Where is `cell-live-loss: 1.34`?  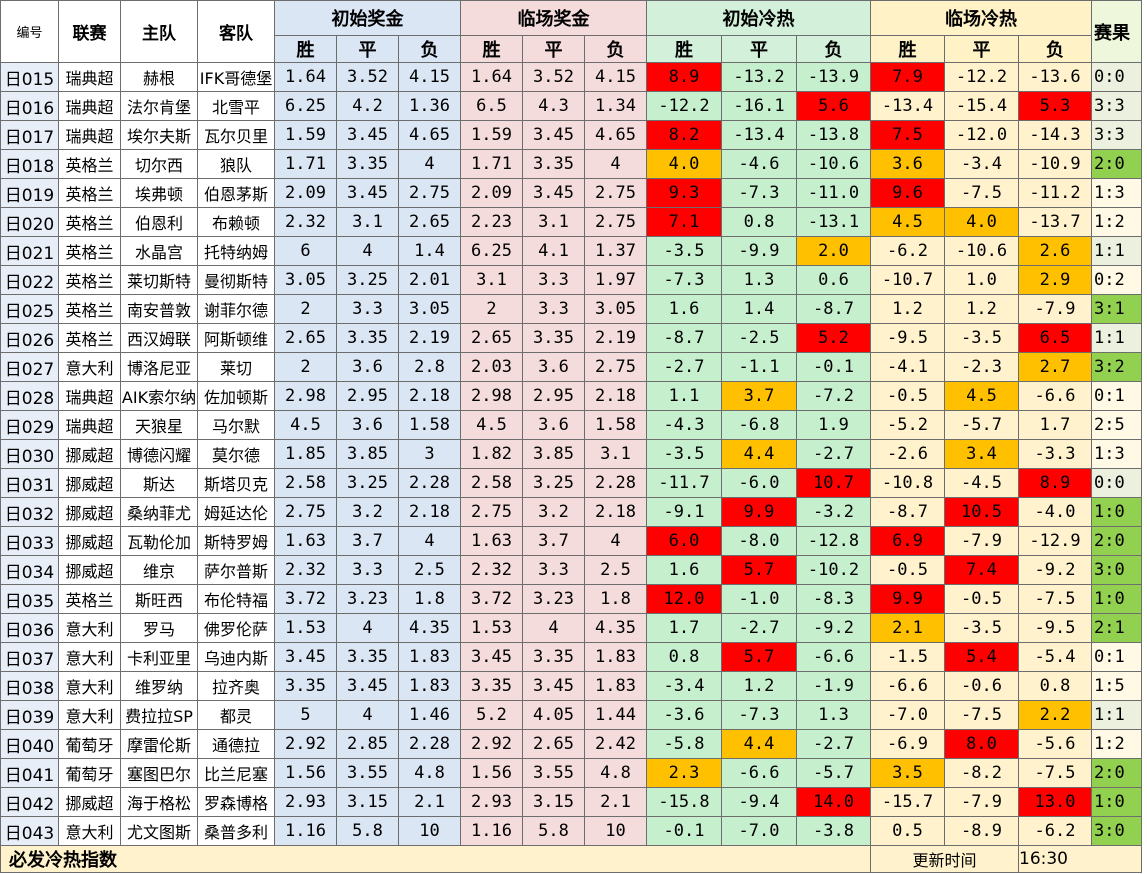
cell-live-loss: 1.34 is located at coordinates (615, 106).